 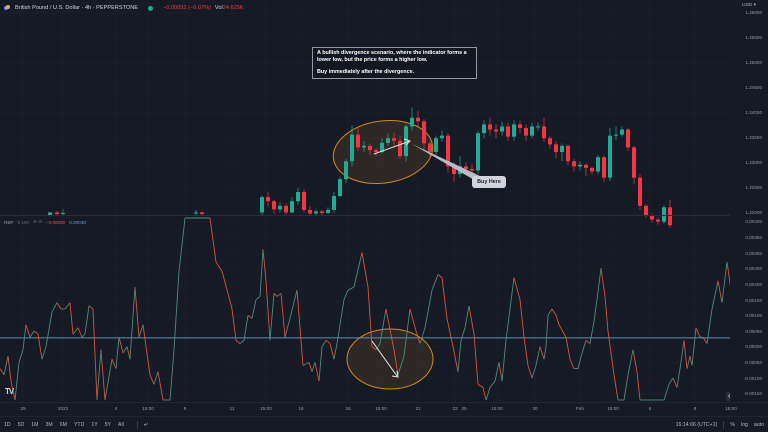 I want to click on indicator-tick: 0.00350, so click(x=753, y=237).